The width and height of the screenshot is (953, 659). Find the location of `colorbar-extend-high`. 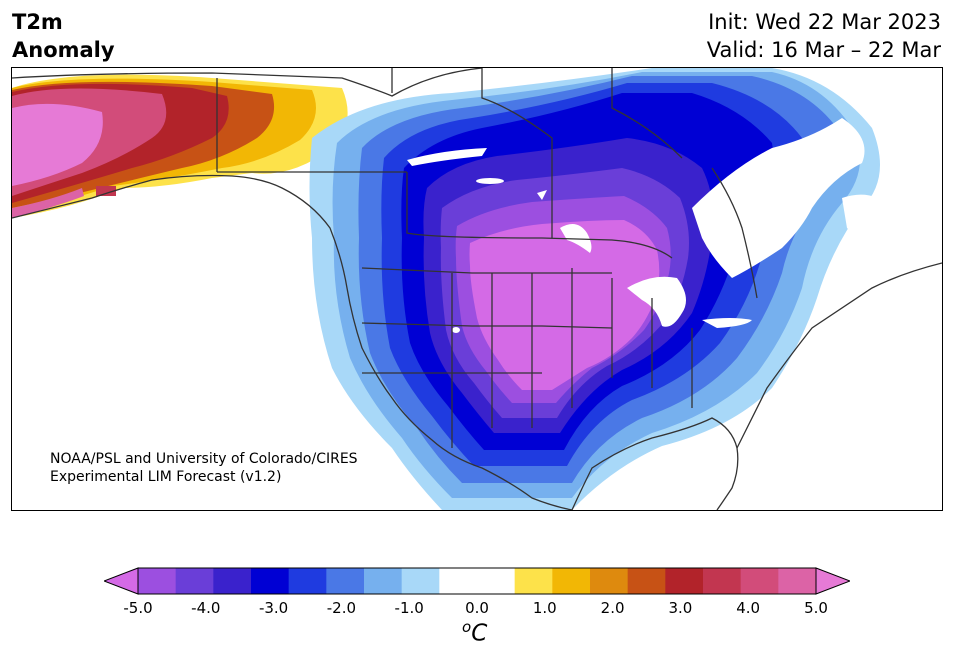

colorbar-extend-high is located at coordinates (833, 581).